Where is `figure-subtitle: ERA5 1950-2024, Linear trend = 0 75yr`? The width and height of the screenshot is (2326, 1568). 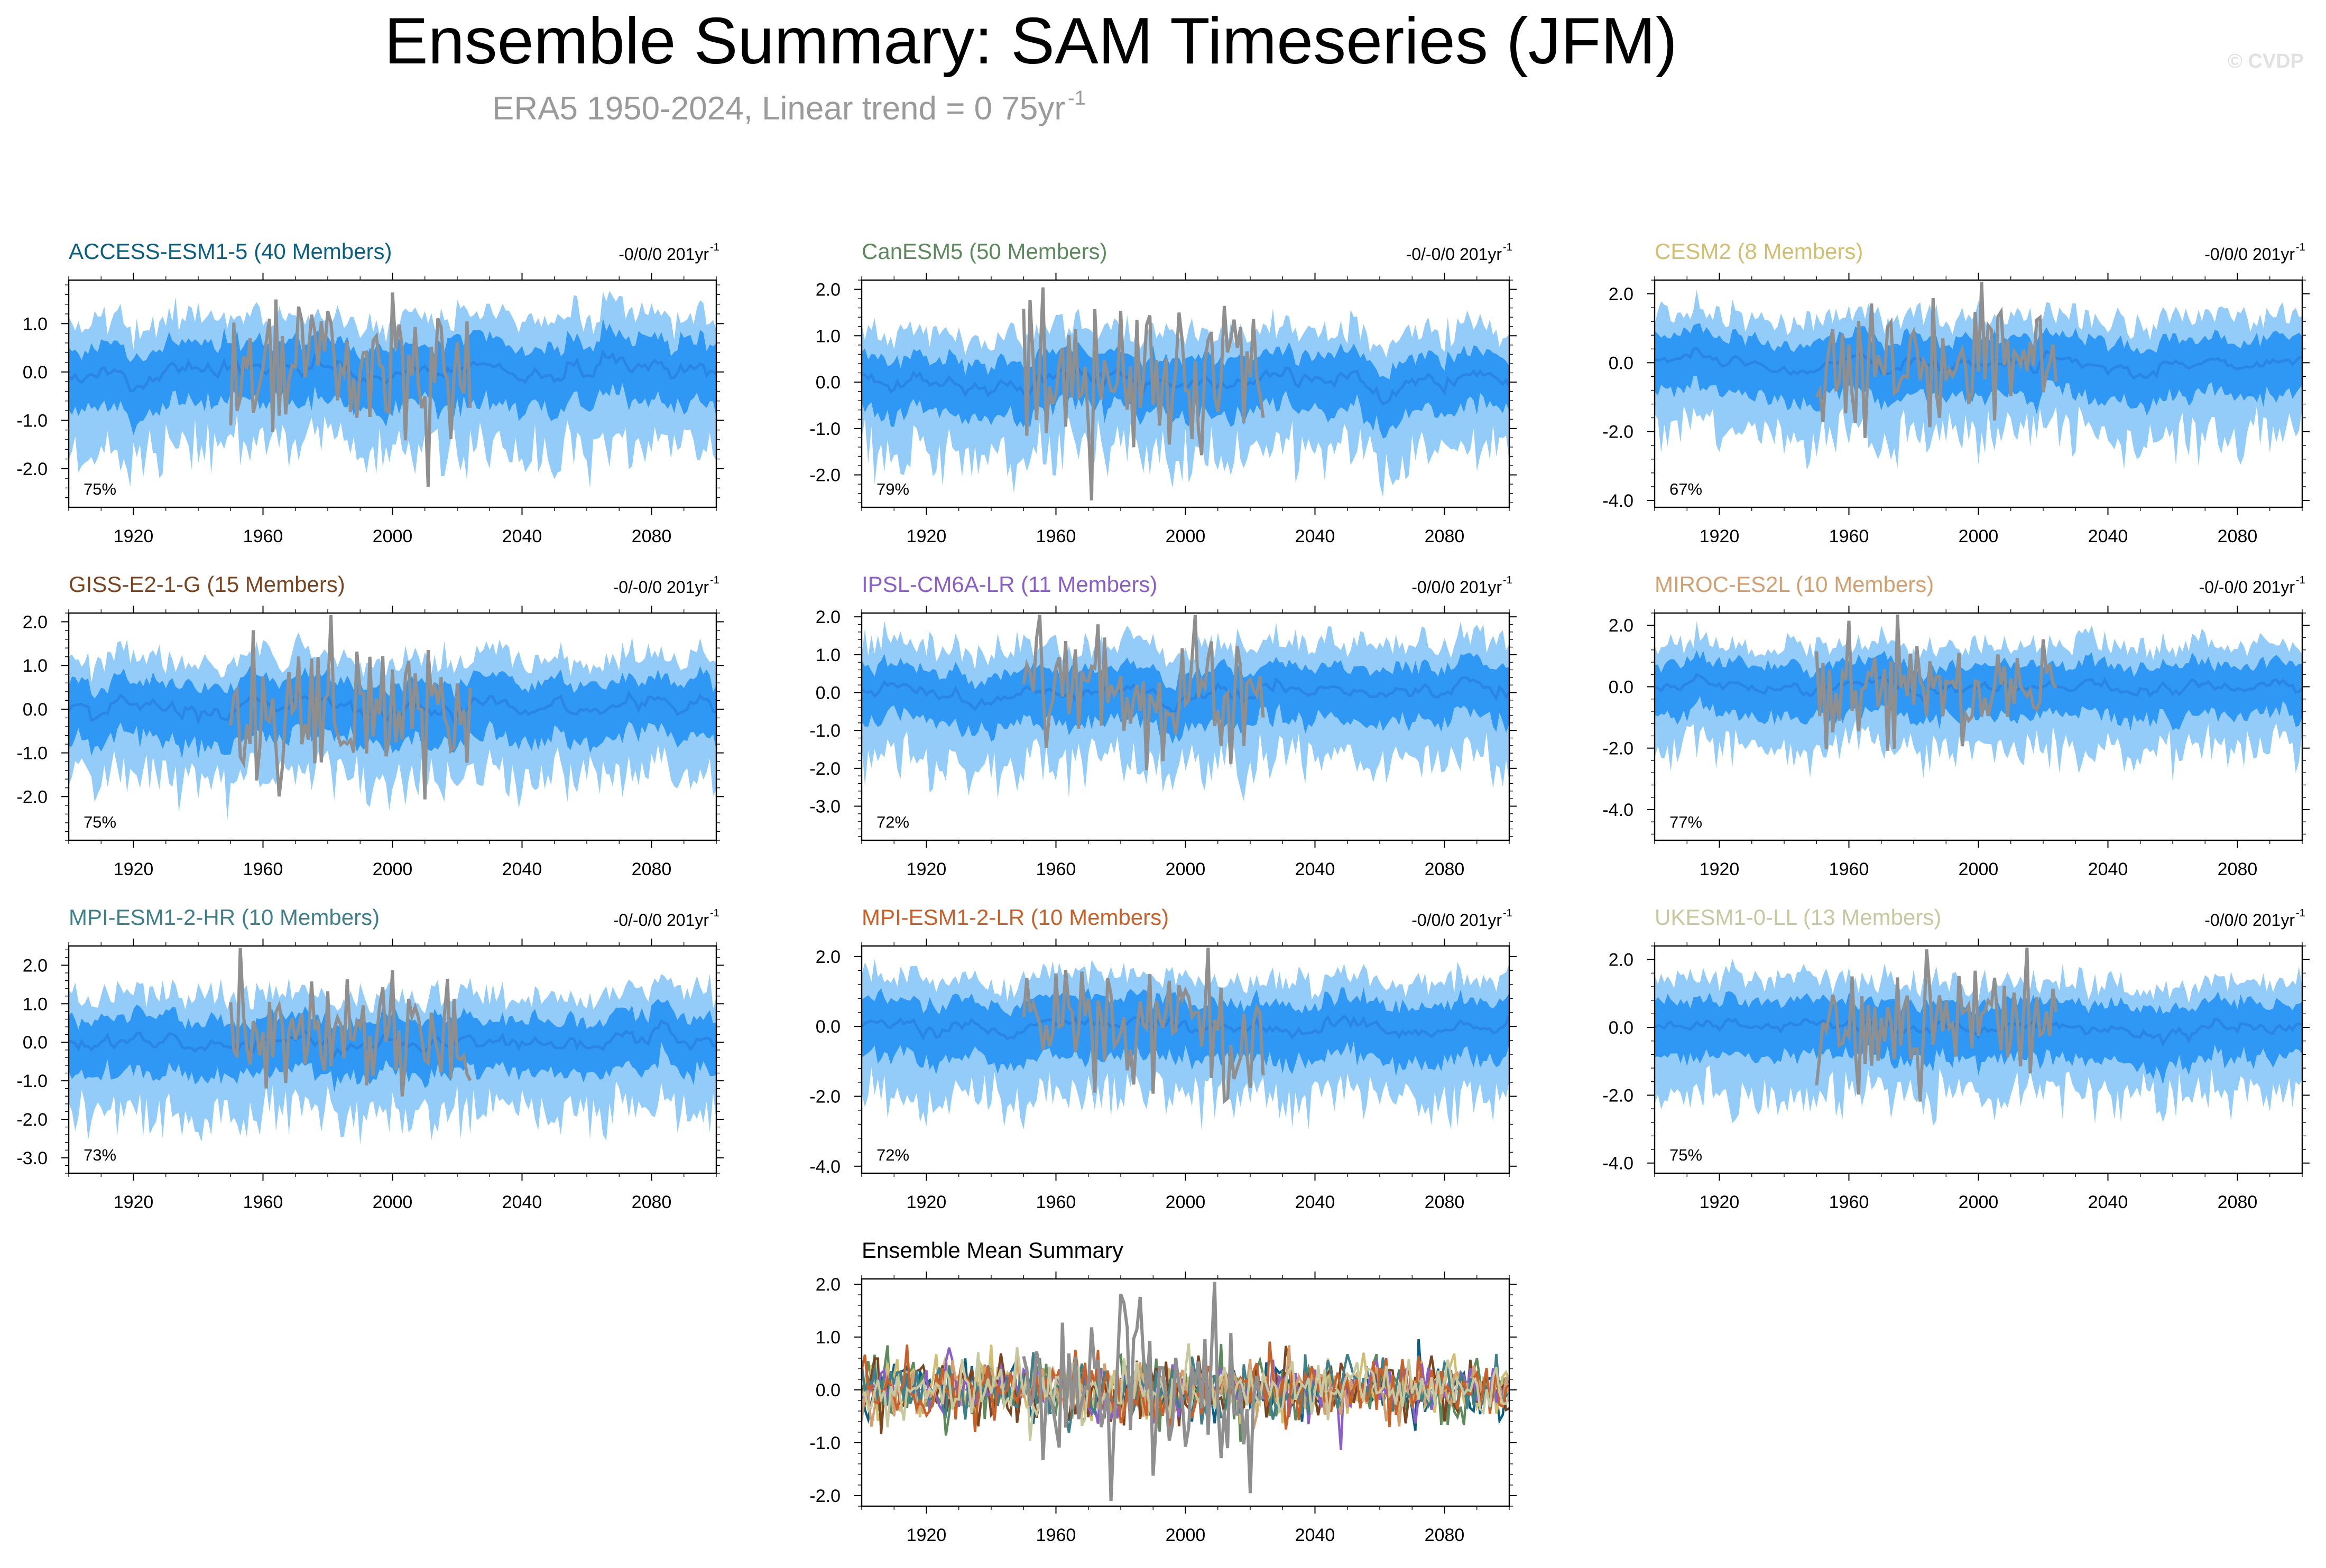 figure-subtitle: ERA5 1950-2024, Linear trend = 0 75yr is located at coordinates (779, 109).